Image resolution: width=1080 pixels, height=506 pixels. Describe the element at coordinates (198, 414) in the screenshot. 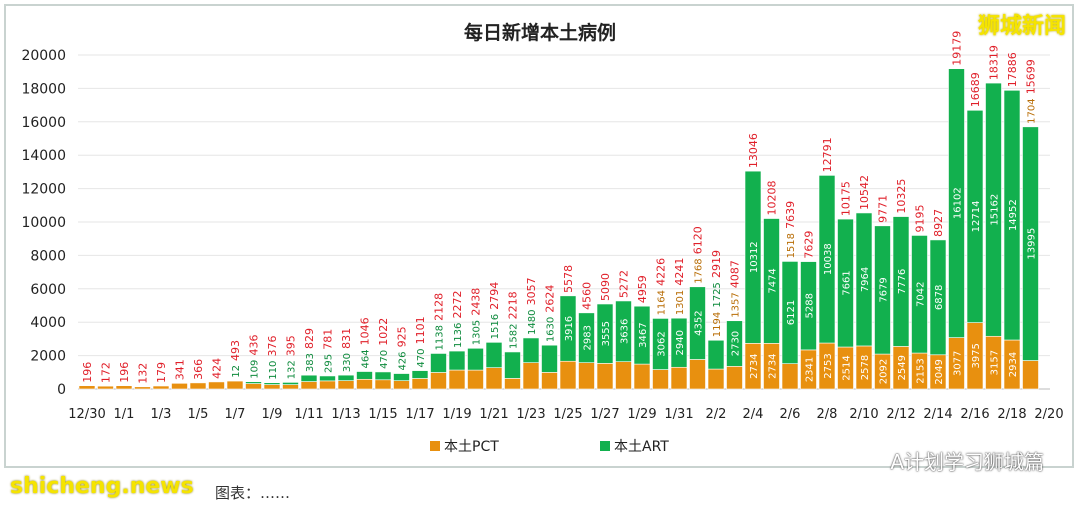

I see `x-tick-label: 1/5` at that location.